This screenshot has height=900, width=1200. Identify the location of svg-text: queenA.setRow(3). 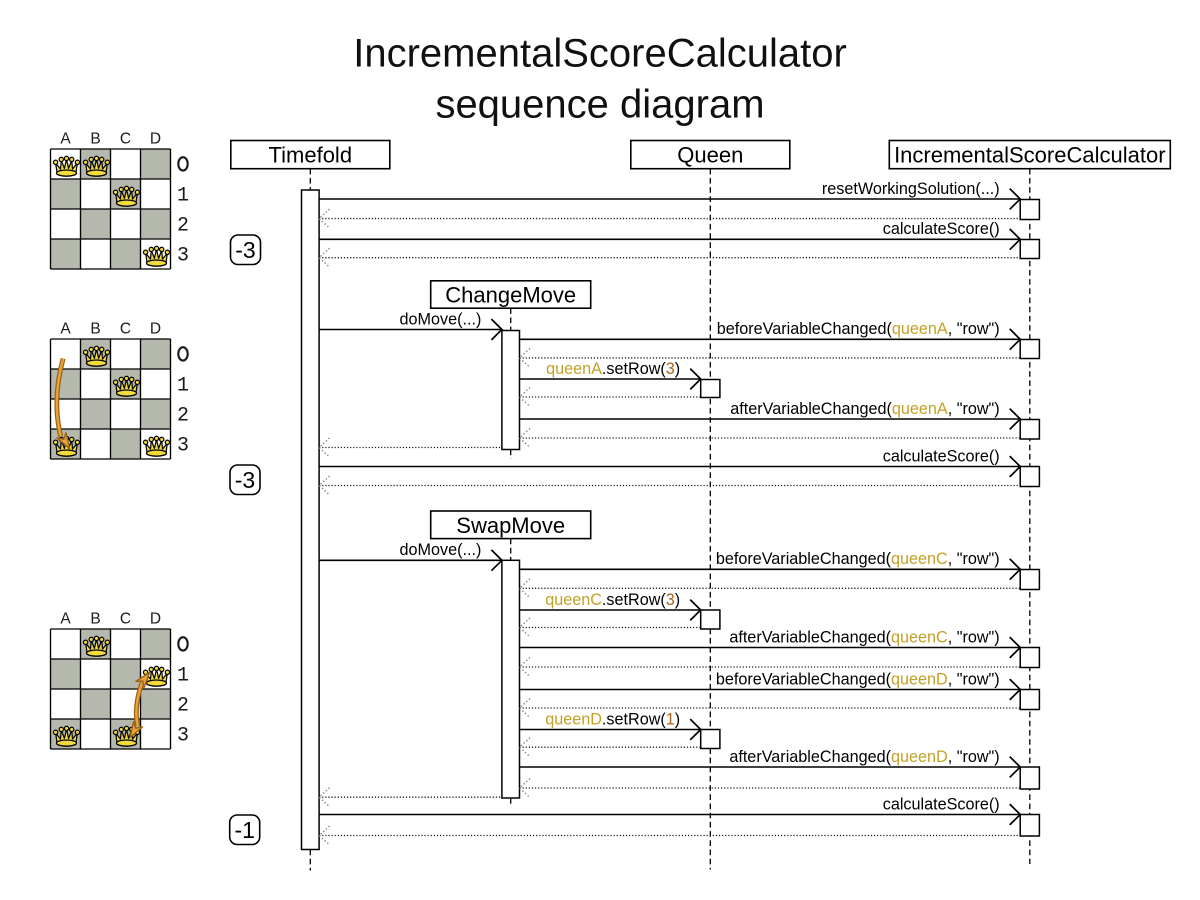
(613, 369).